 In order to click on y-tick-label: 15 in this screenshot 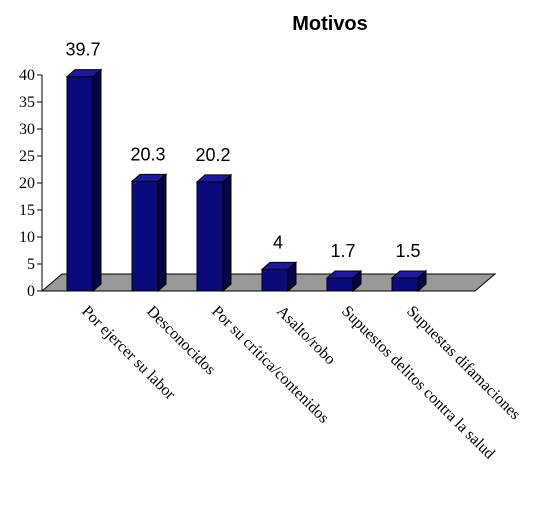, I will do `click(27, 210)`.